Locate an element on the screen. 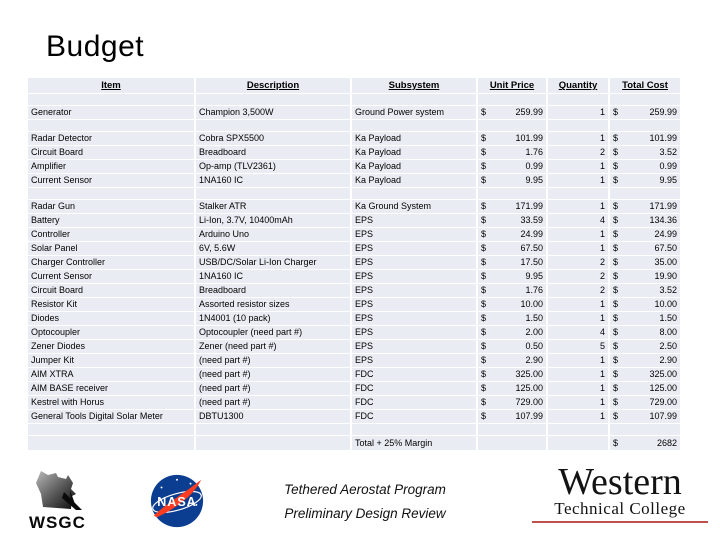  cell-quantity: 2 is located at coordinates (578, 290).